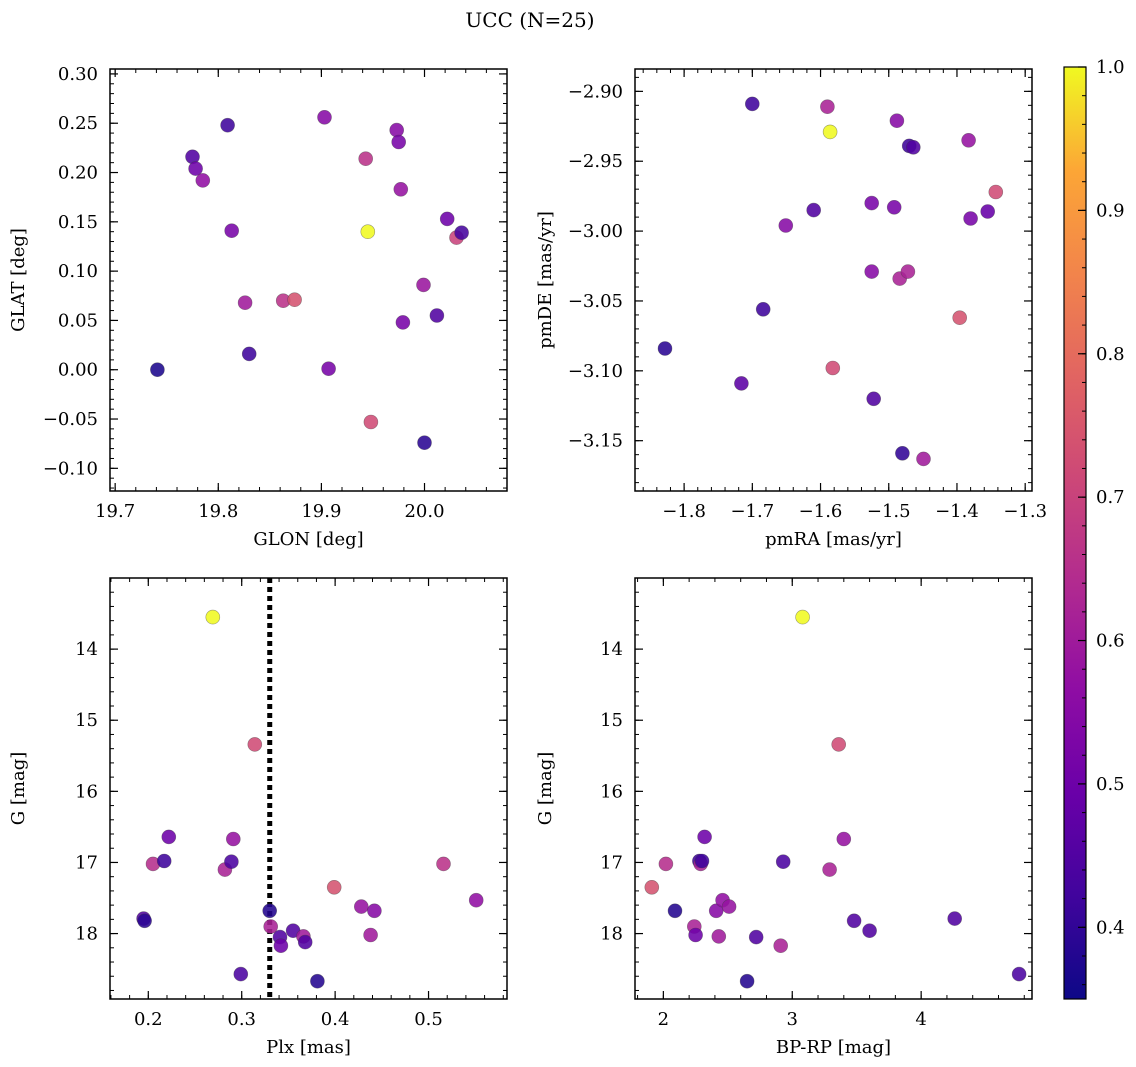 The height and width of the screenshot is (1067, 1136). Describe the element at coordinates (611, 862) in the screenshot. I see `y-tick-label: 17` at that location.